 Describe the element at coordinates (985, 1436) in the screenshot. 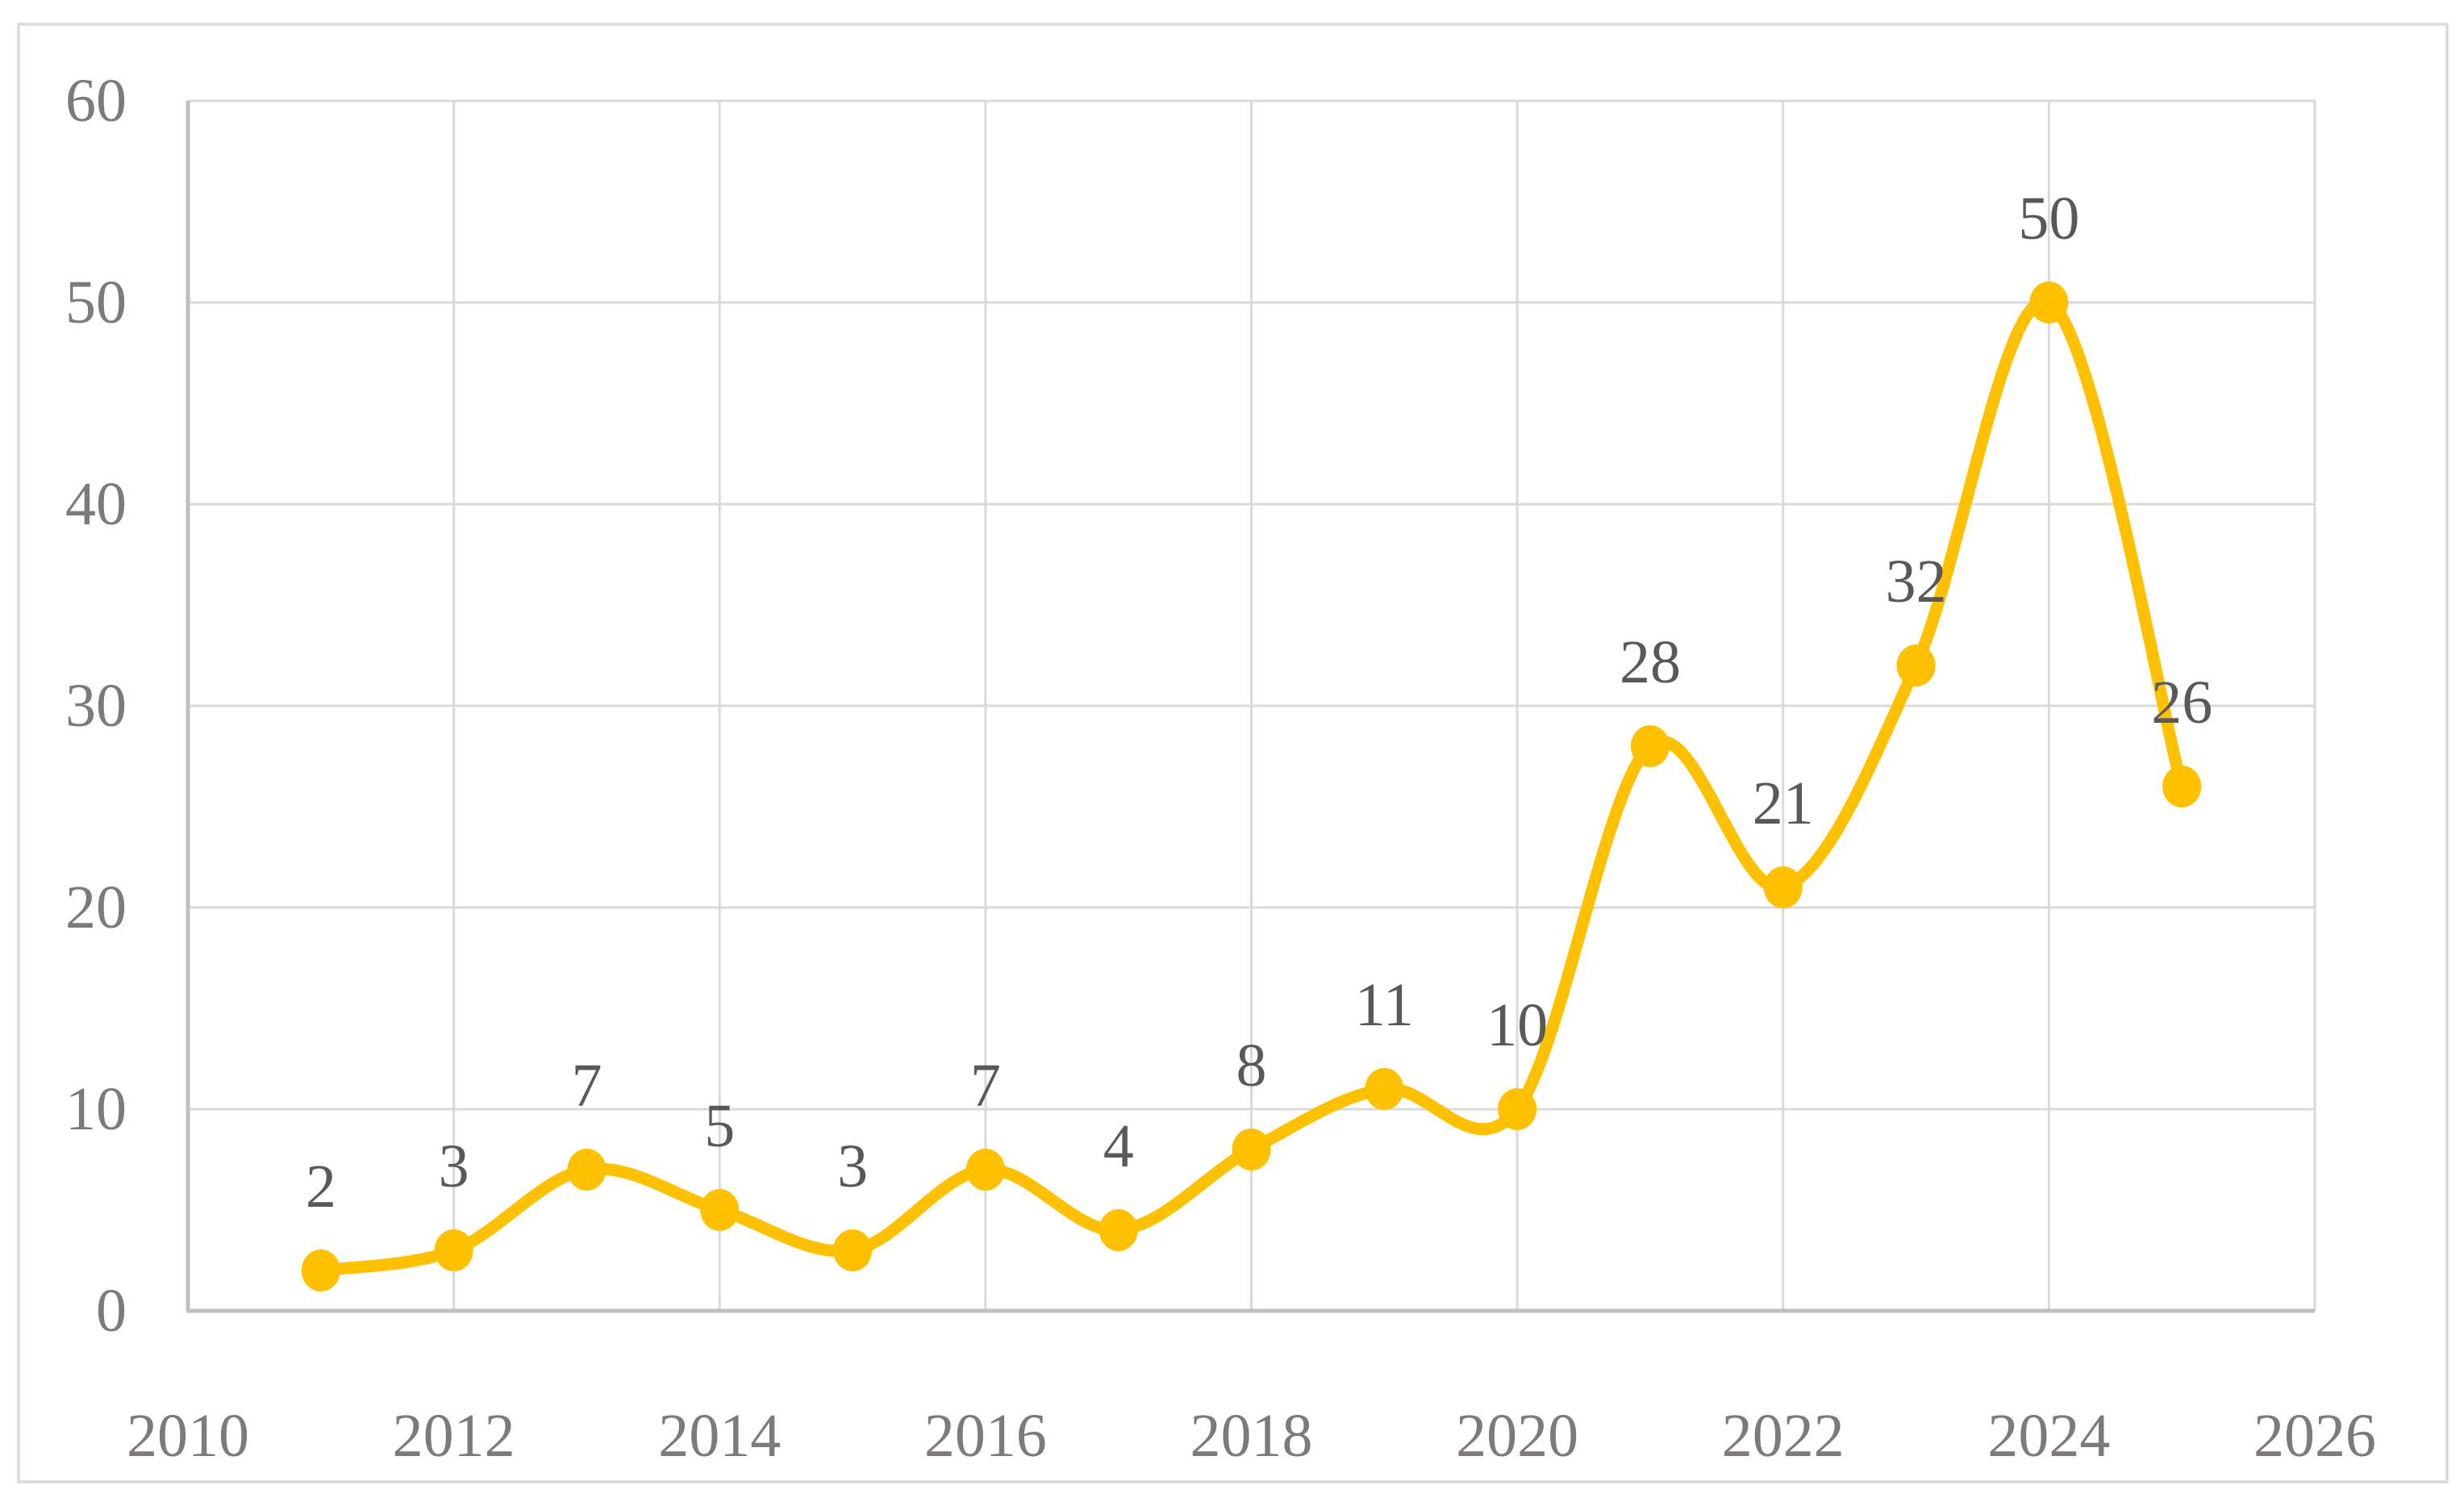

I see `x-tick-label: 2016` at that location.